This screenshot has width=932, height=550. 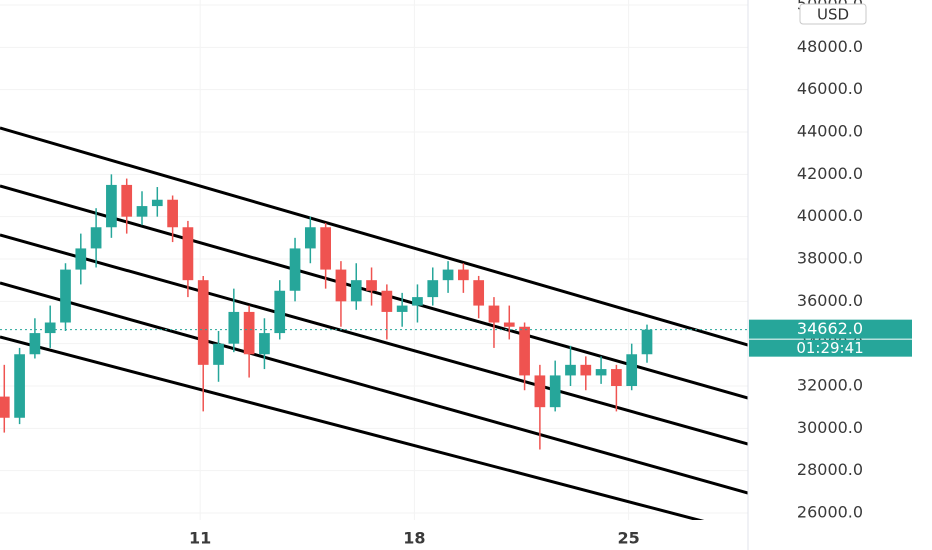 What do you see at coordinates (830, 258) in the screenshot?
I see `y-tick-label: 38000.0` at bounding box center [830, 258].